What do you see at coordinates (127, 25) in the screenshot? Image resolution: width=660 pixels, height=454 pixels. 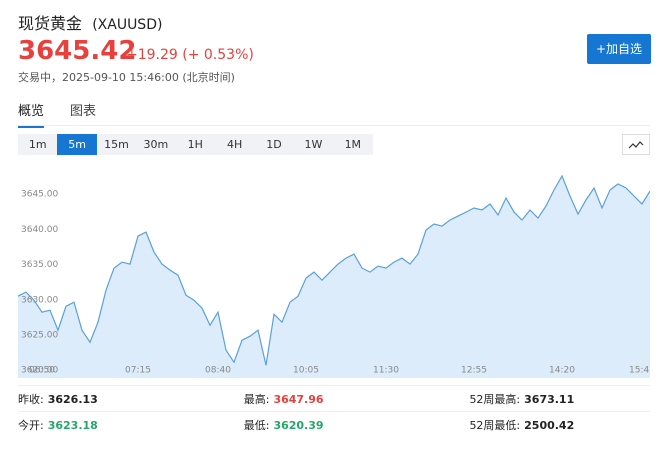 I see `code: (XAUUSD)` at bounding box center [127, 25].